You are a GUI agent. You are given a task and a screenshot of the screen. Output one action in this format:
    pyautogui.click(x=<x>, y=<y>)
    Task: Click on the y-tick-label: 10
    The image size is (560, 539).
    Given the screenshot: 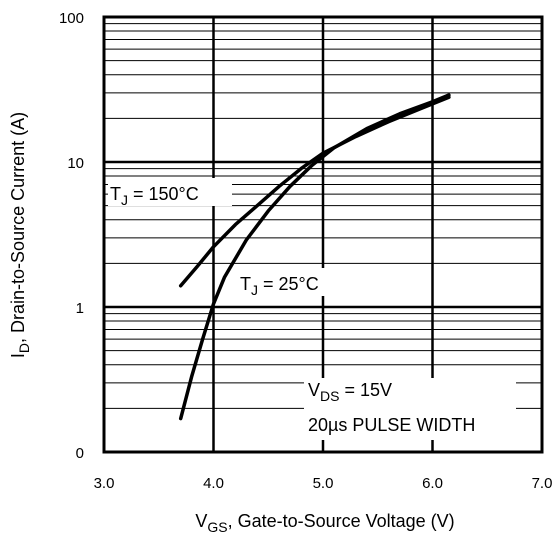 What is the action you would take?
    pyautogui.click(x=75, y=163)
    